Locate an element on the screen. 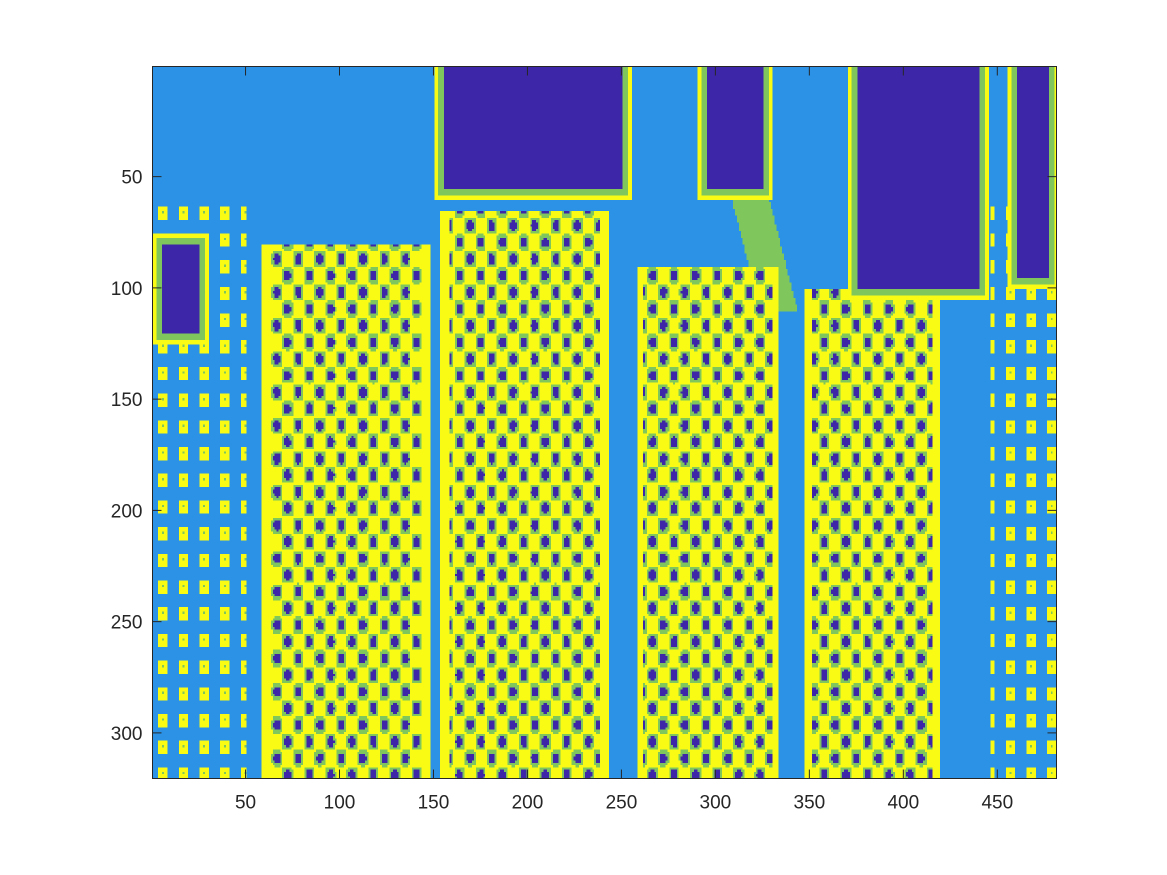  x-tick-label: 250 is located at coordinates (622, 803).